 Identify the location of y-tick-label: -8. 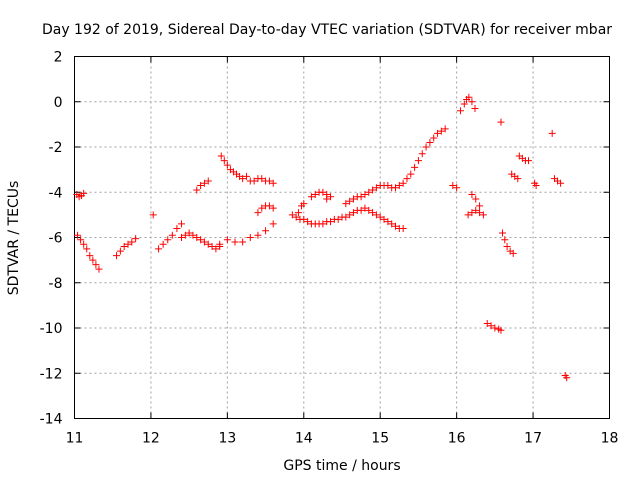
(56, 284).